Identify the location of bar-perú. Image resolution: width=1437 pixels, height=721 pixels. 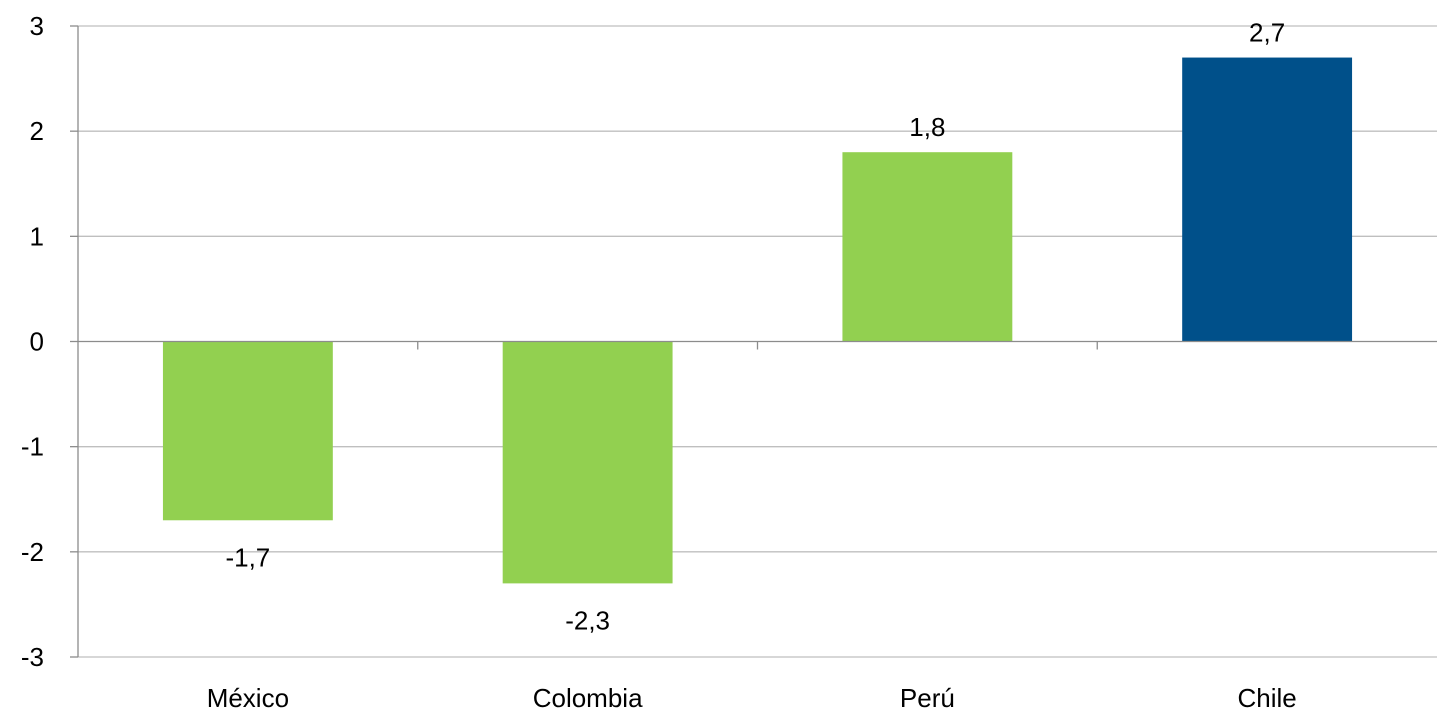
(927, 247).